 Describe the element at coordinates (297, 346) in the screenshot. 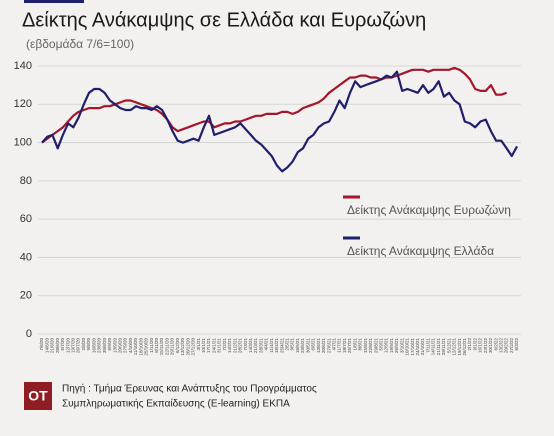

I see `x-tick-label: 16/5/21` at that location.